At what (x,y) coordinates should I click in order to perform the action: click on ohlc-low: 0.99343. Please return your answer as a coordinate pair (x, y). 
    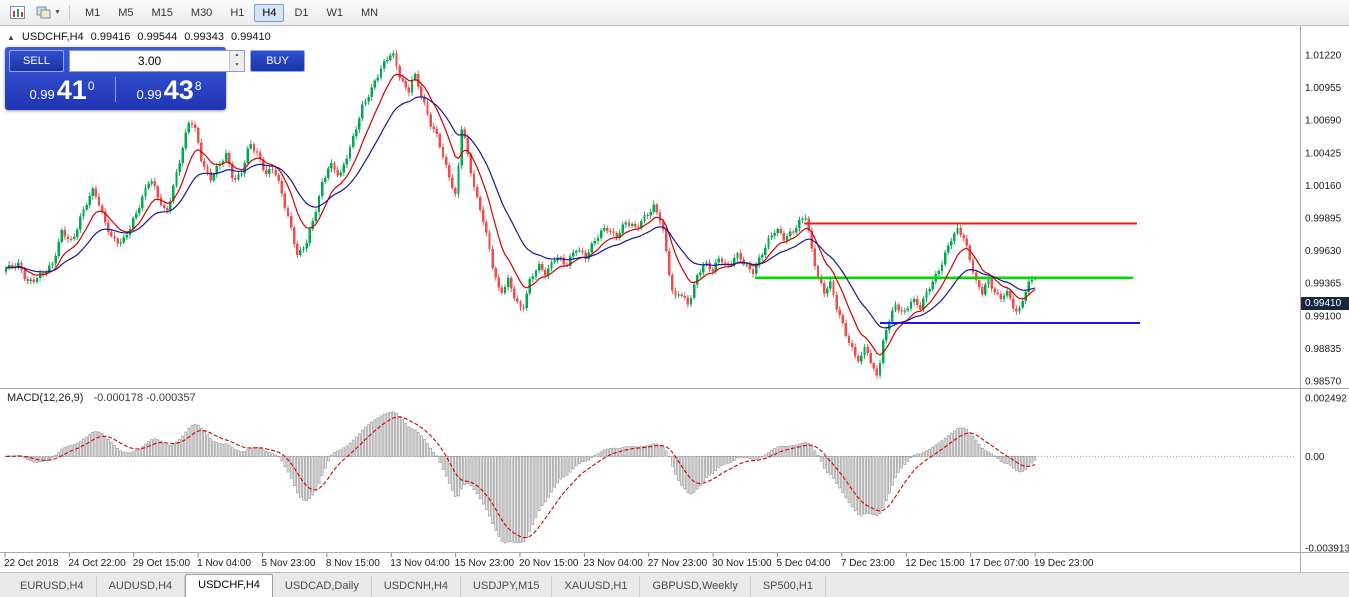
    Looking at the image, I should click on (204, 37).